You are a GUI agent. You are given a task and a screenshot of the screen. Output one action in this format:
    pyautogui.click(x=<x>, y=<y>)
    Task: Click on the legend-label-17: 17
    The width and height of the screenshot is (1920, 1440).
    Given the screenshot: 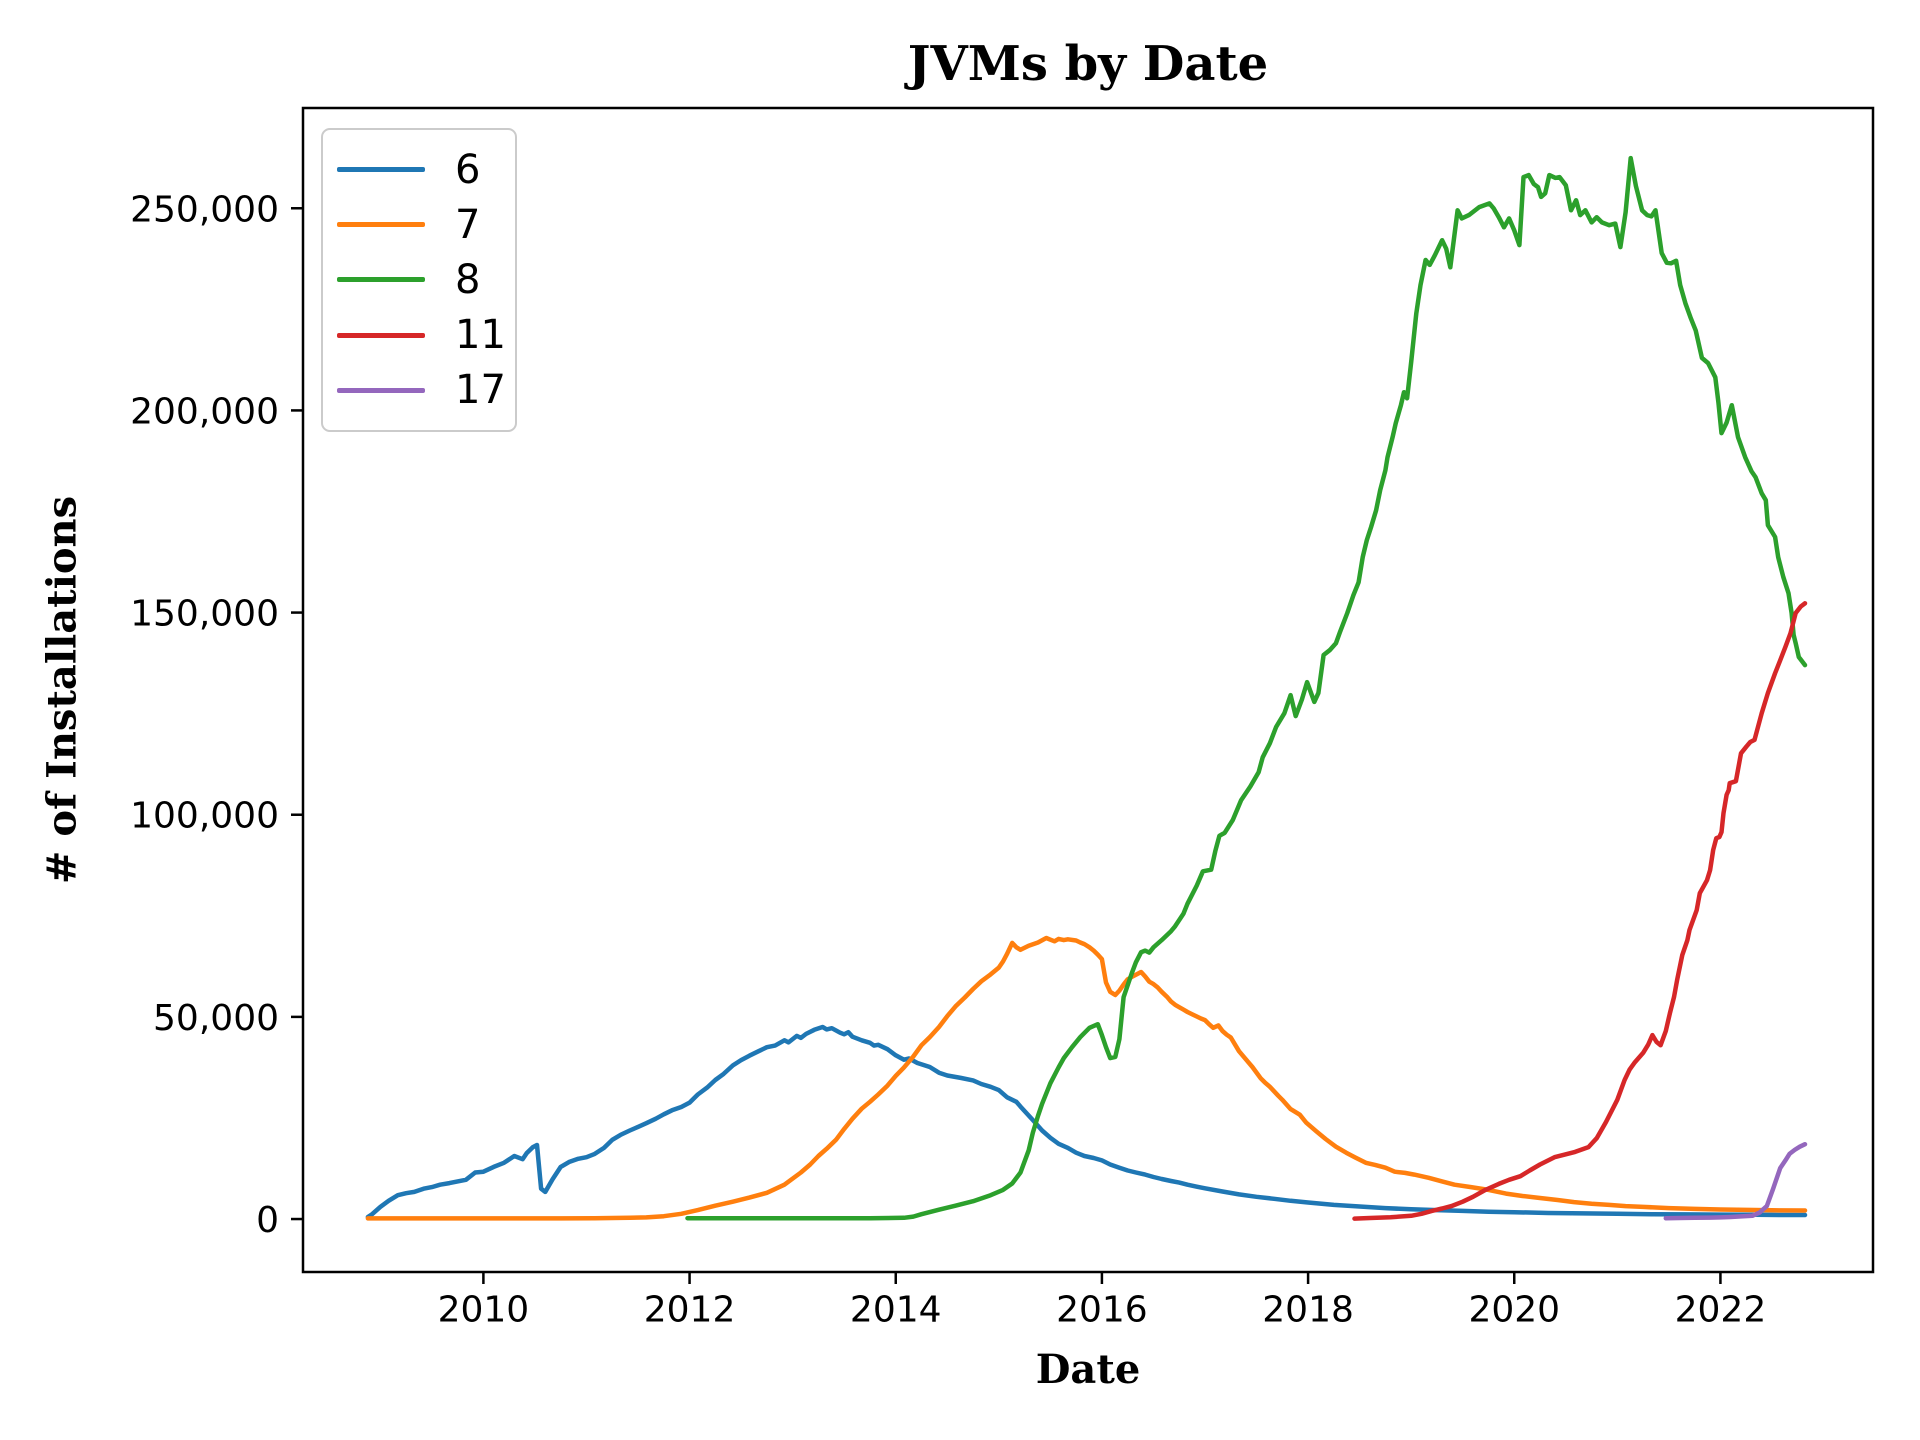 What is the action you would take?
    pyautogui.click(x=480, y=390)
    